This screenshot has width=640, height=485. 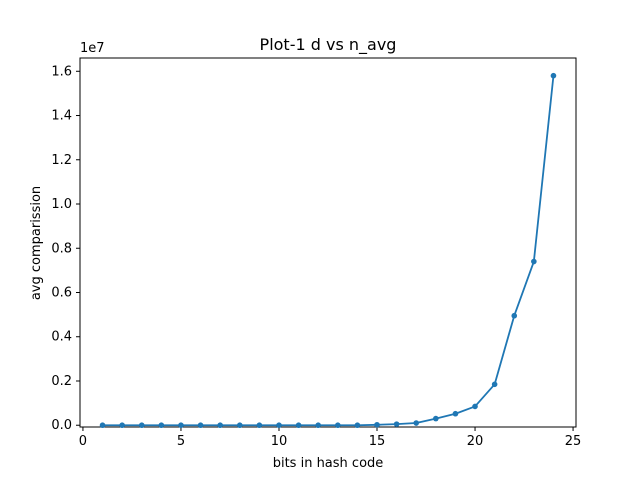 I want to click on y-offset-label: 1e7, so click(x=92, y=48).